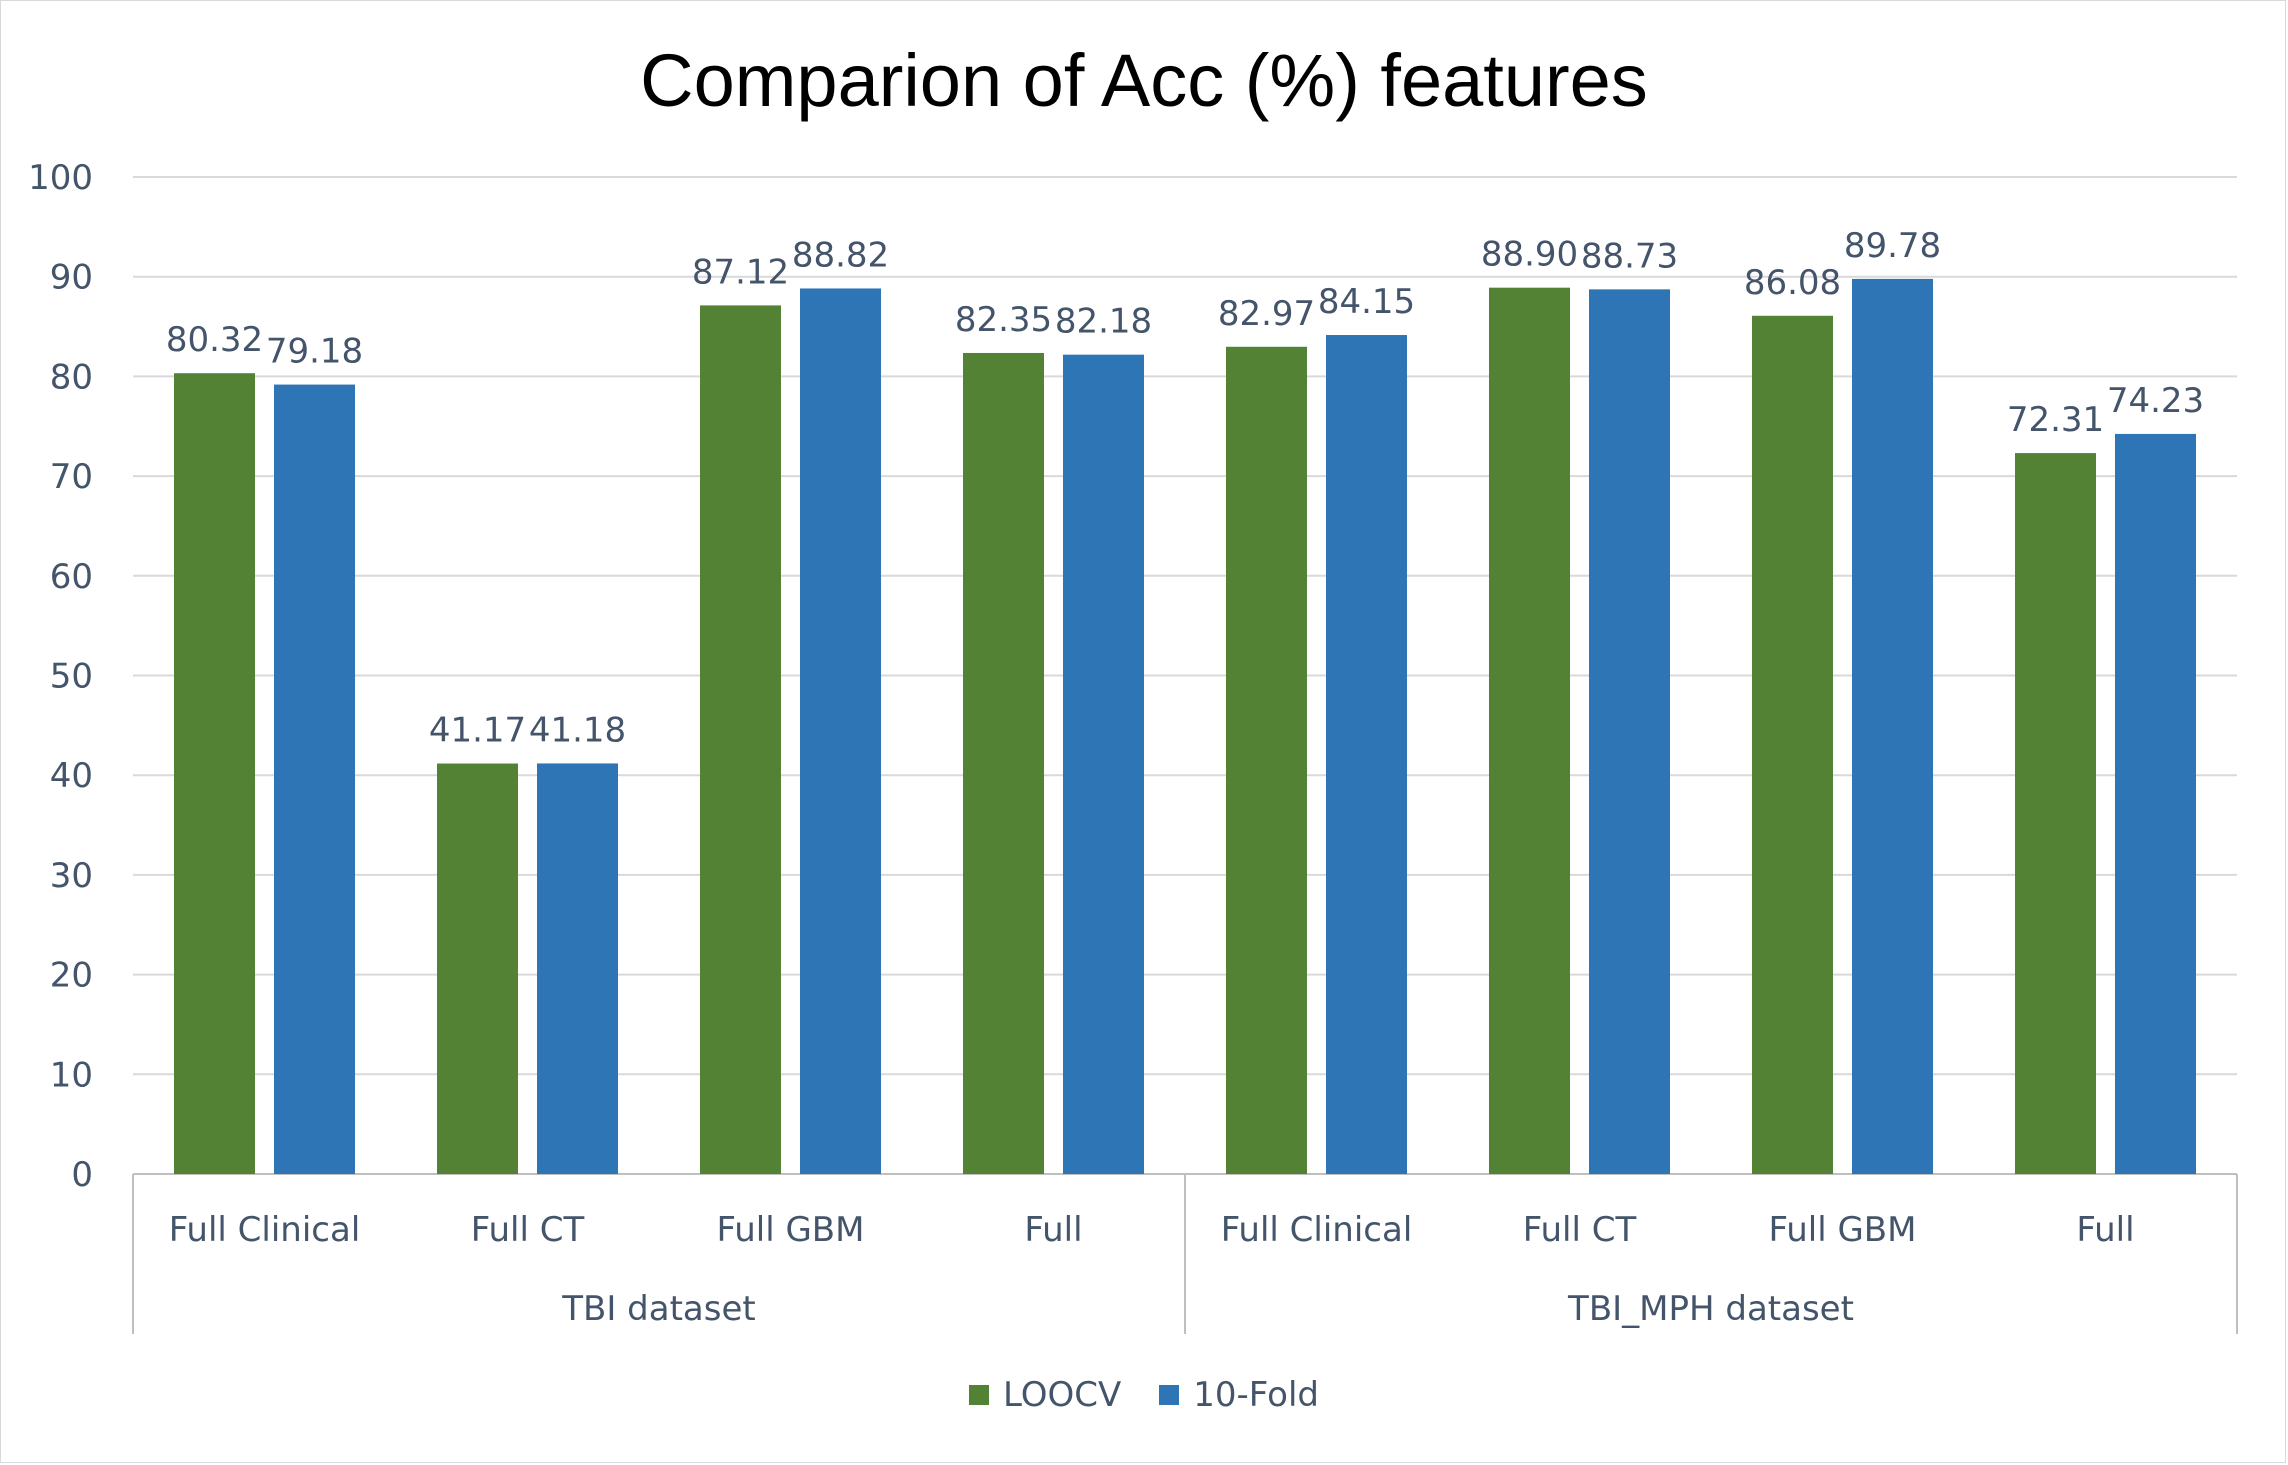  What do you see at coordinates (2055, 420) in the screenshot?
I see `data-label: 72.31` at bounding box center [2055, 420].